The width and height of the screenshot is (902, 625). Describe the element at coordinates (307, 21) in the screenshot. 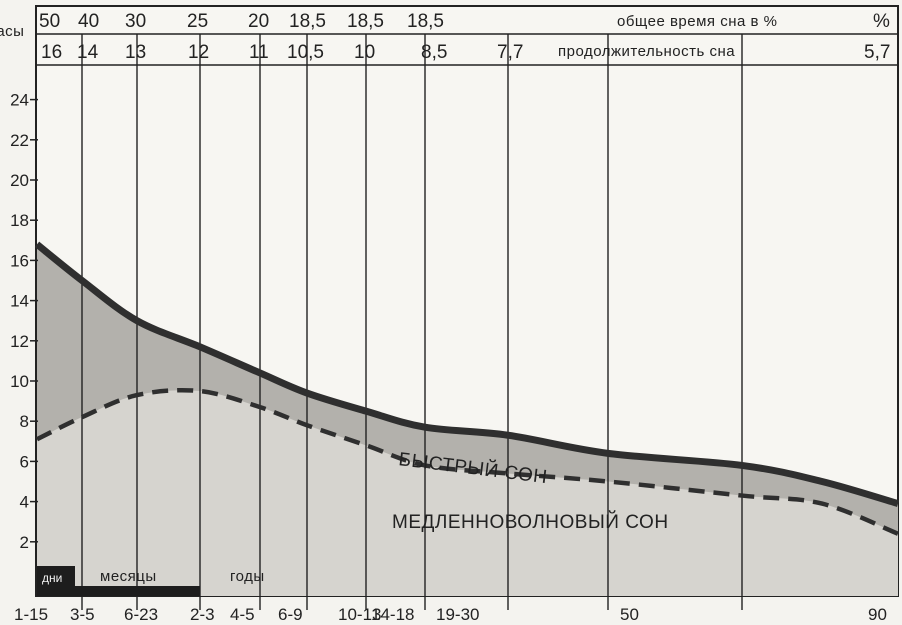

I see `rem-percent-value-5: 18,5` at that location.